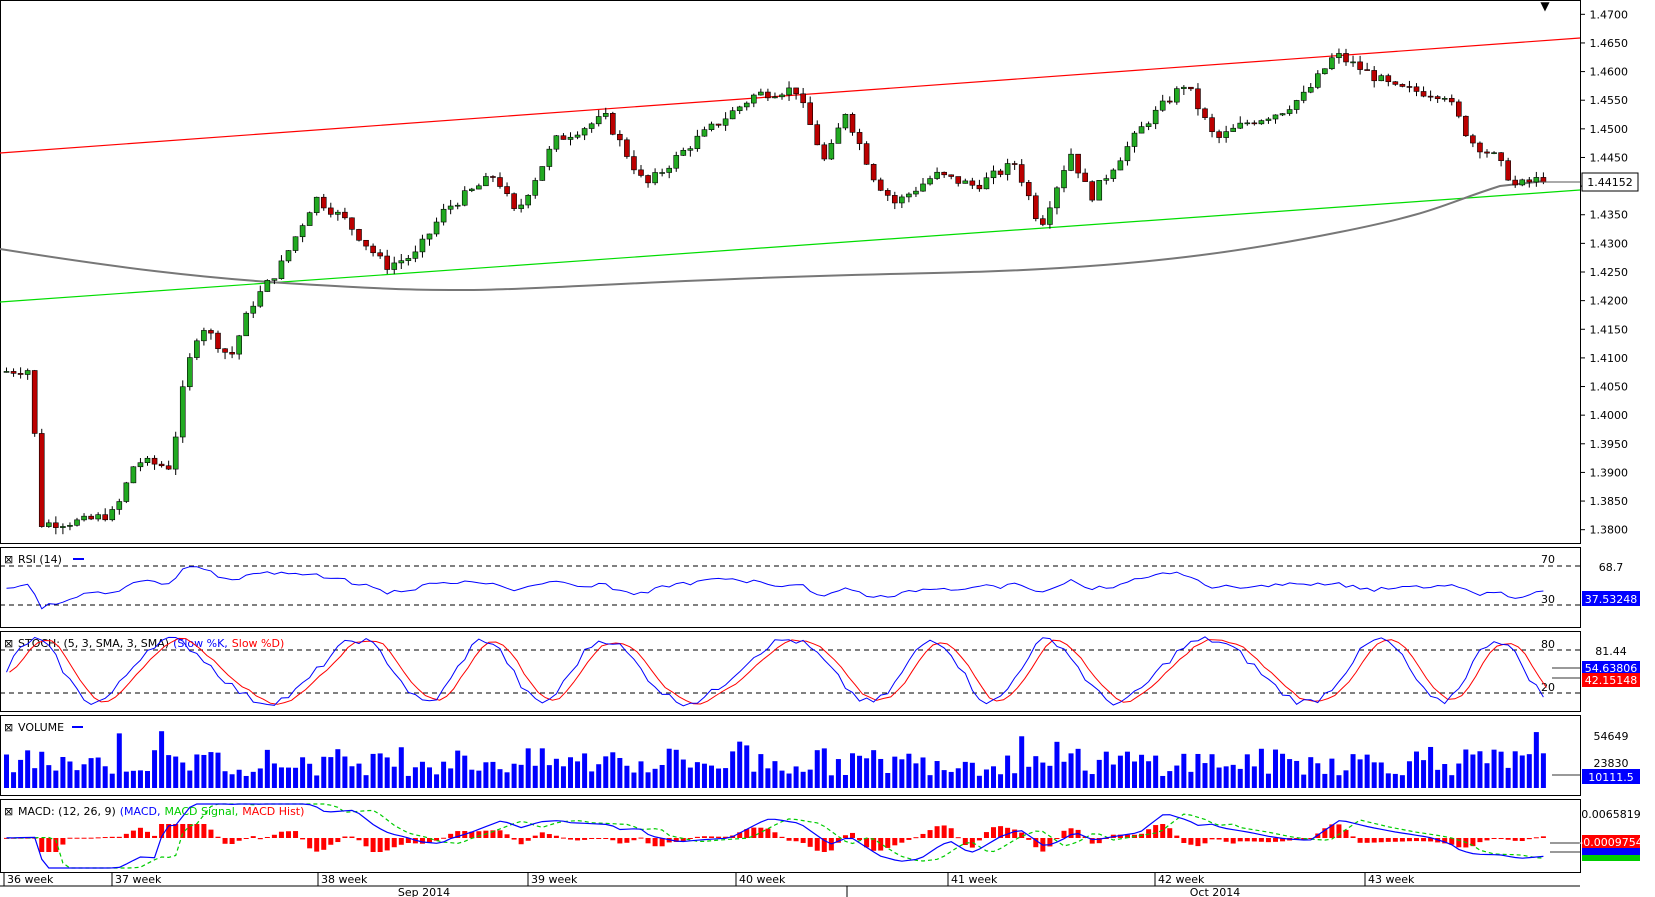 This screenshot has height=897, width=1655. I want to click on macd-line, so click(775, 836).